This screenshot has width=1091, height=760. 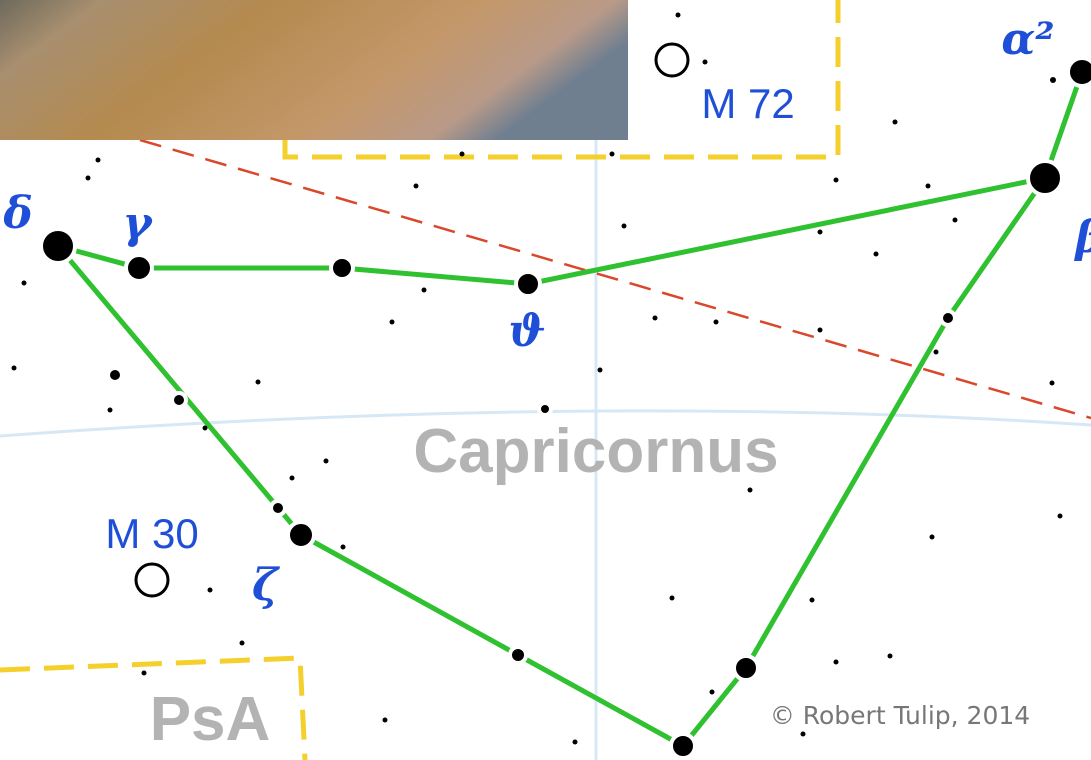 I want to click on star-label: δ, so click(x=17, y=213).